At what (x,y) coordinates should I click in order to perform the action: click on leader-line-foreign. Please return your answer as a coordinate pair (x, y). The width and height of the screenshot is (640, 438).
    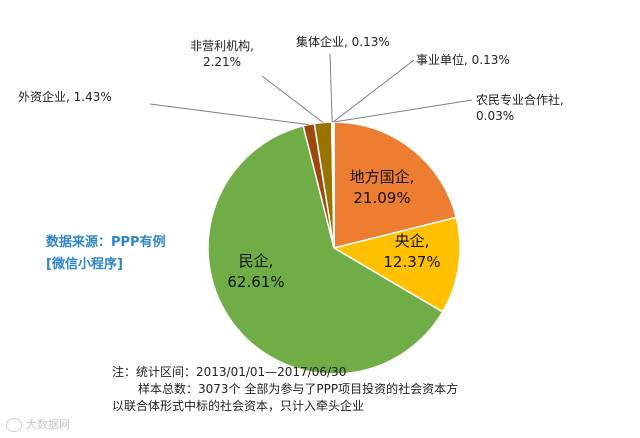
    Looking at the image, I should click on (229, 114).